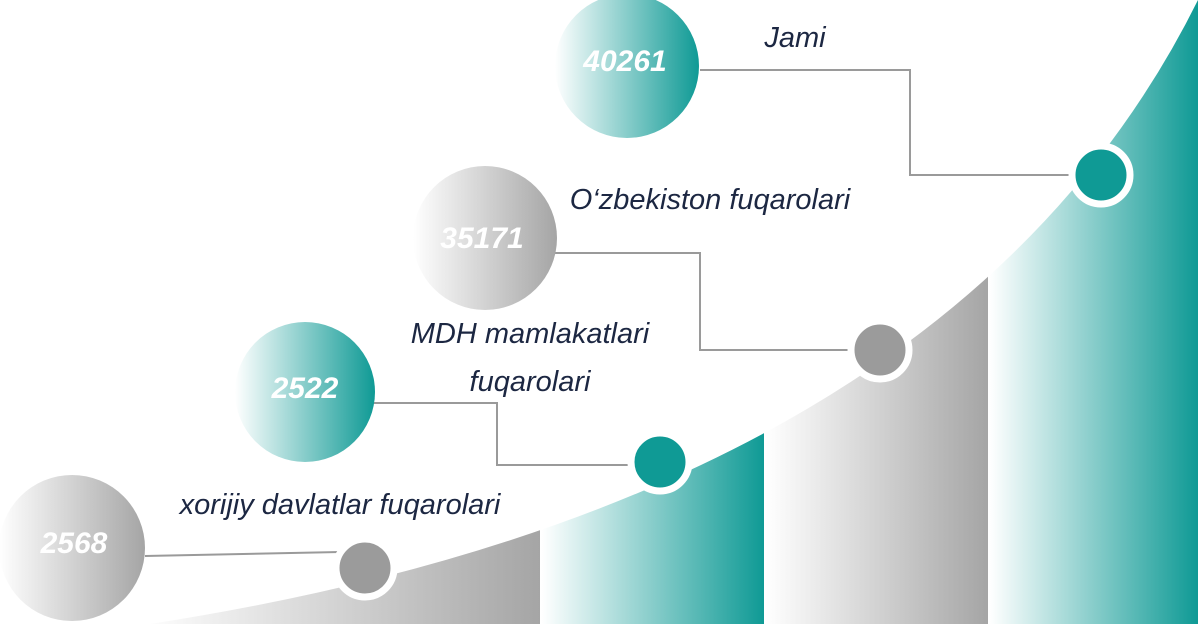 The height and width of the screenshot is (624, 1198). Describe the element at coordinates (624, 61) in the screenshot. I see `value: 40261` at that location.